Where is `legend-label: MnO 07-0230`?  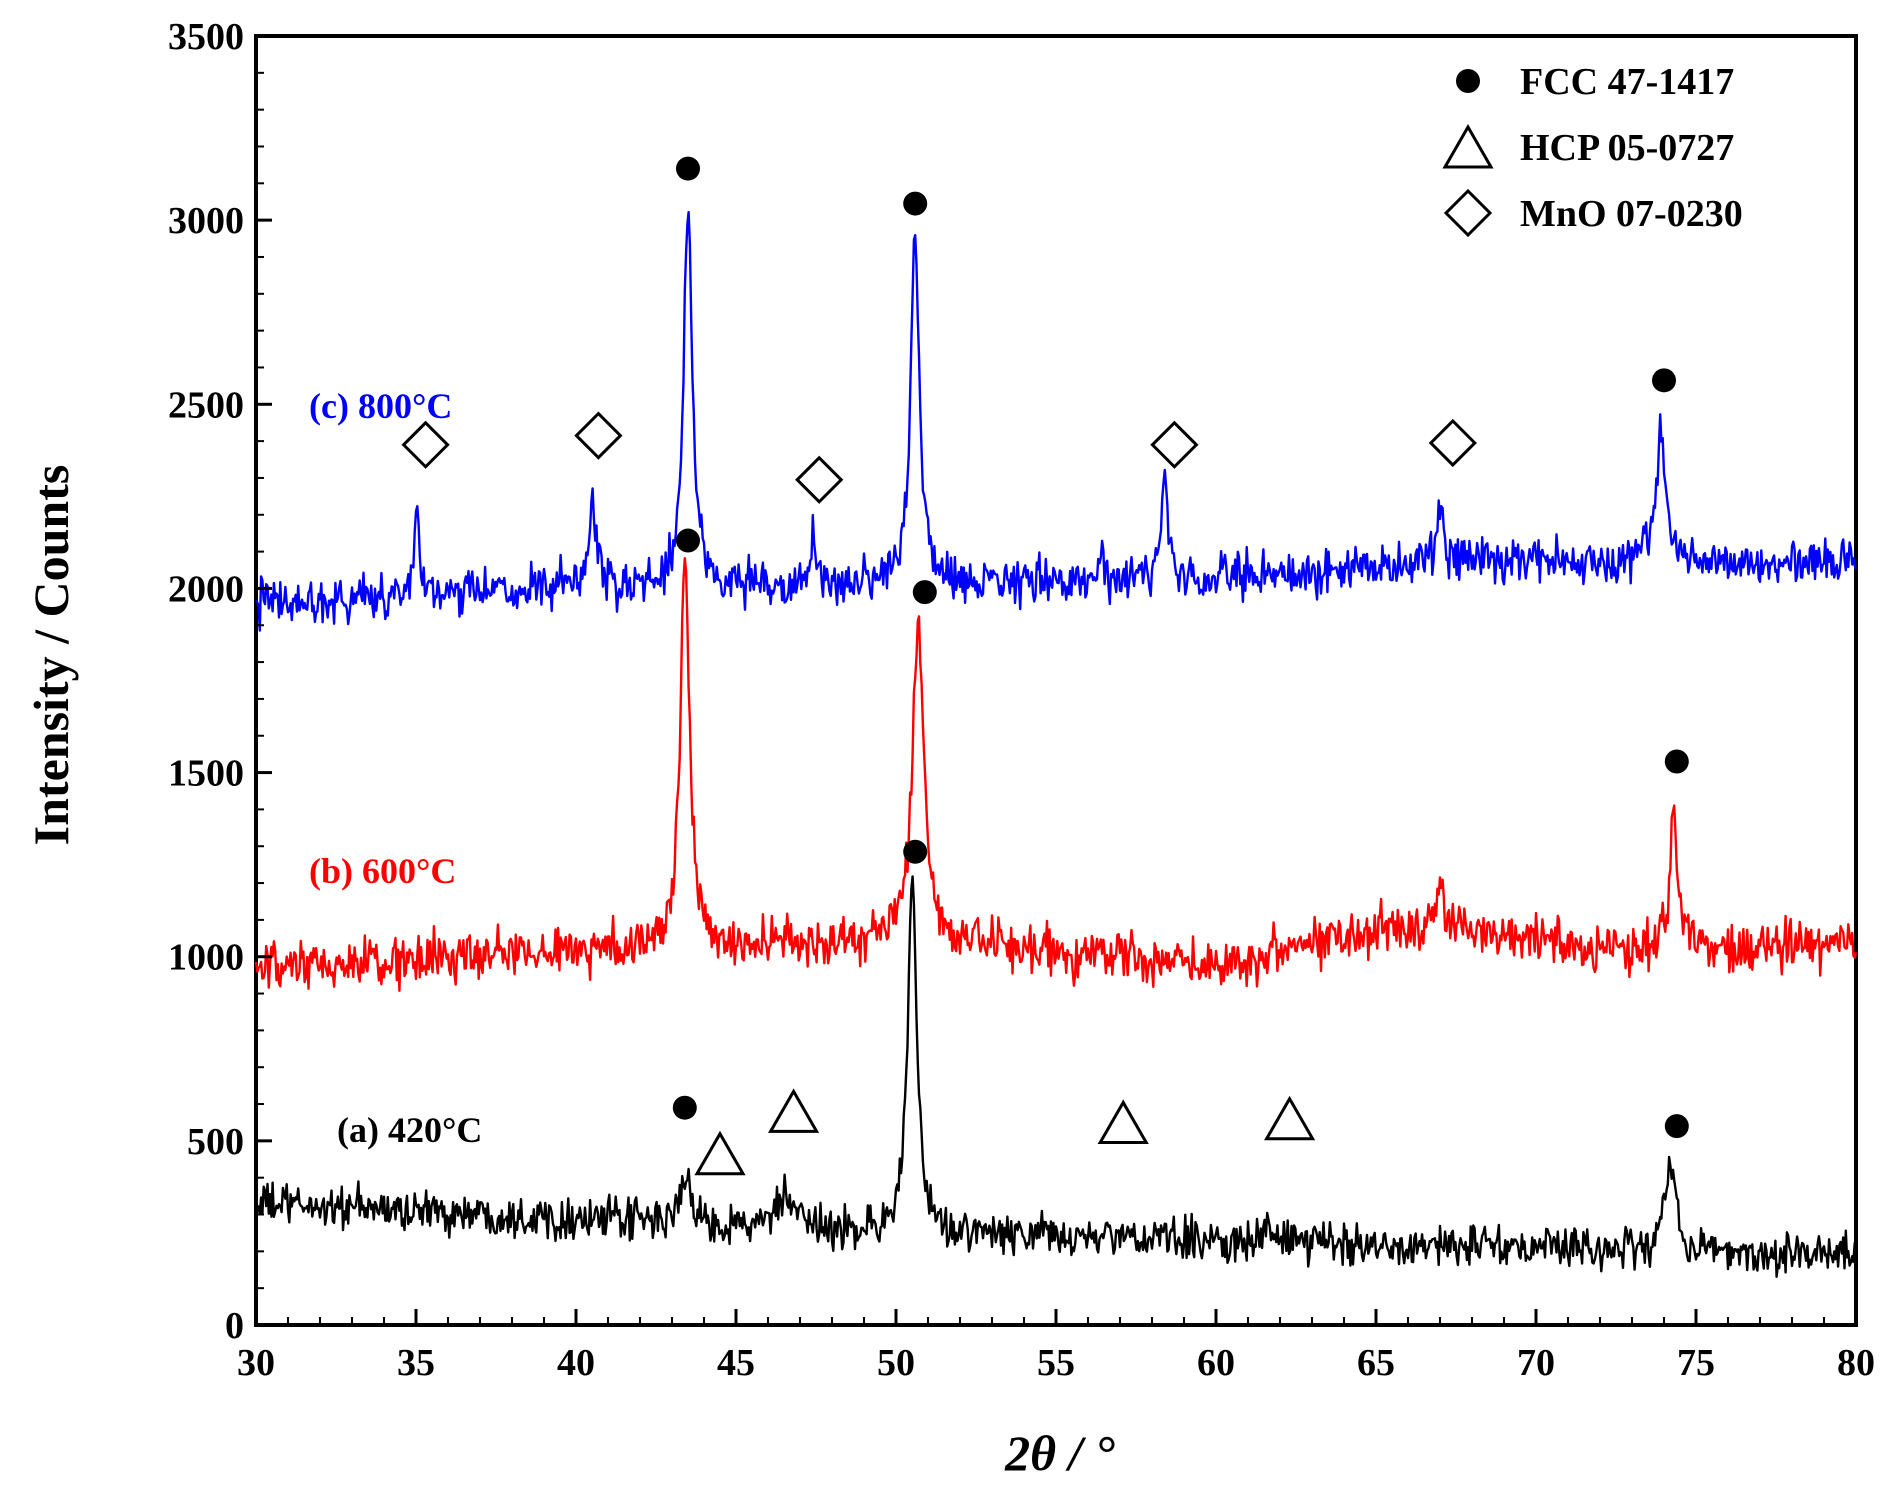
legend-label: MnO 07-0230 is located at coordinates (1631, 214).